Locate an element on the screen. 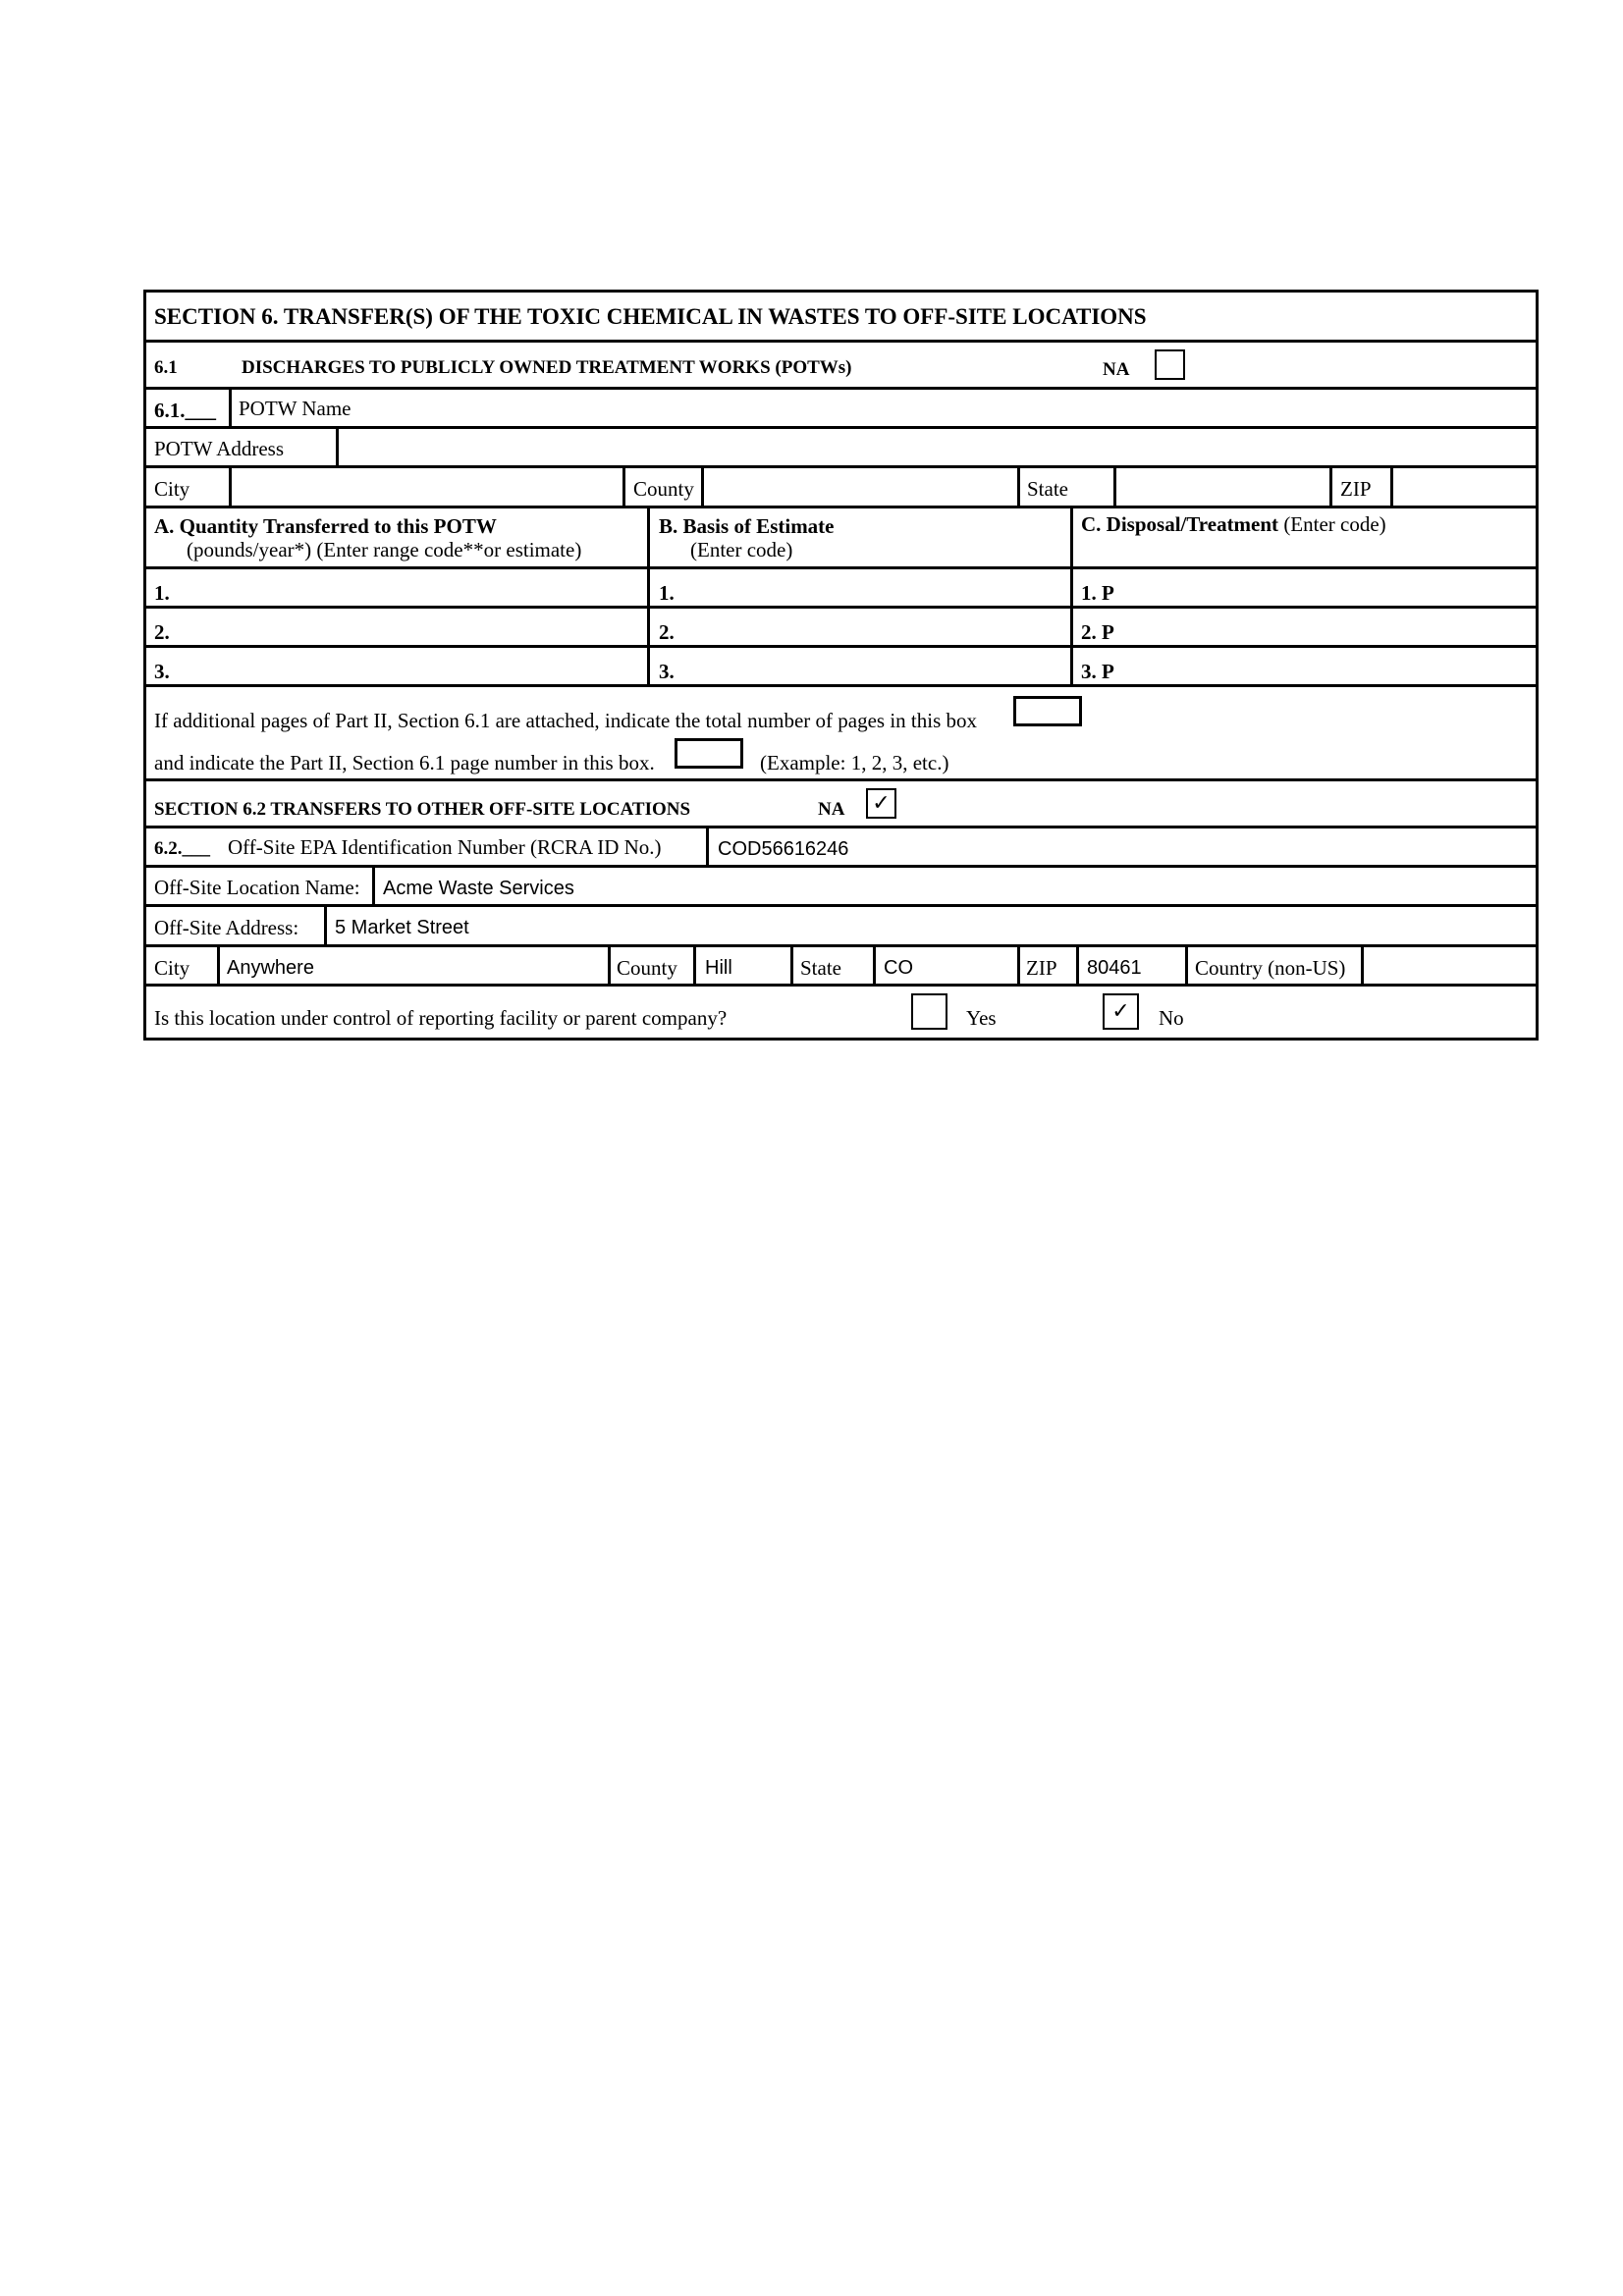  page-example-text: (Example: 1, 2, 3, etc.) is located at coordinates (854, 762).